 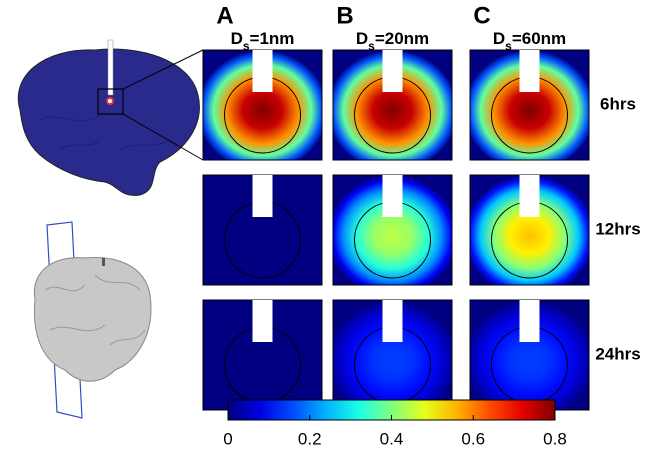 What do you see at coordinates (481, 15) in the screenshot?
I see `panel-label: C` at bounding box center [481, 15].